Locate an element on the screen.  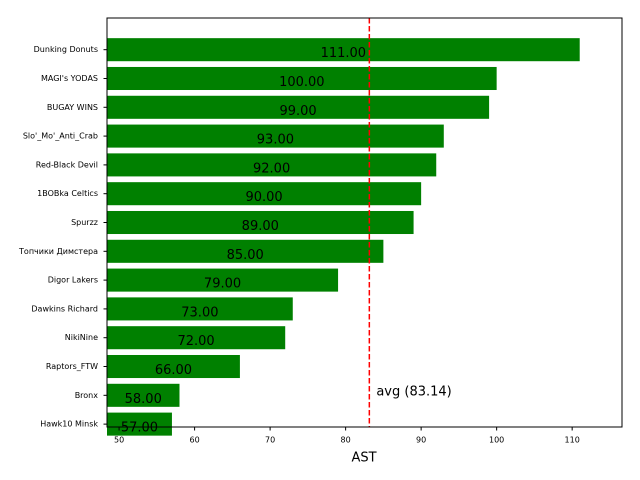
y-tick-label: Raptors_FTW is located at coordinates (72, 366).